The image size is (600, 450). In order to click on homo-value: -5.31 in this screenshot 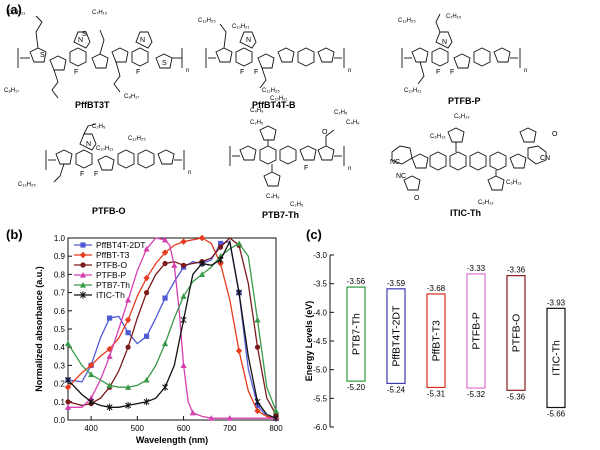, I will do `click(436, 393)`.